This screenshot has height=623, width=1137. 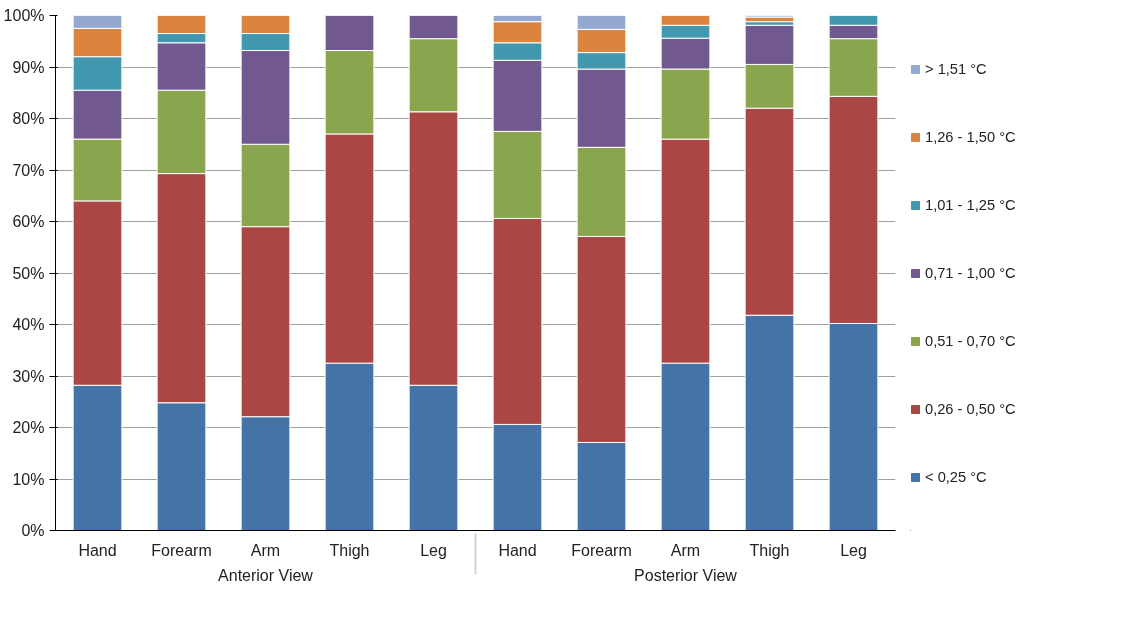 I want to click on y-tick-label: 20%, so click(x=28, y=427).